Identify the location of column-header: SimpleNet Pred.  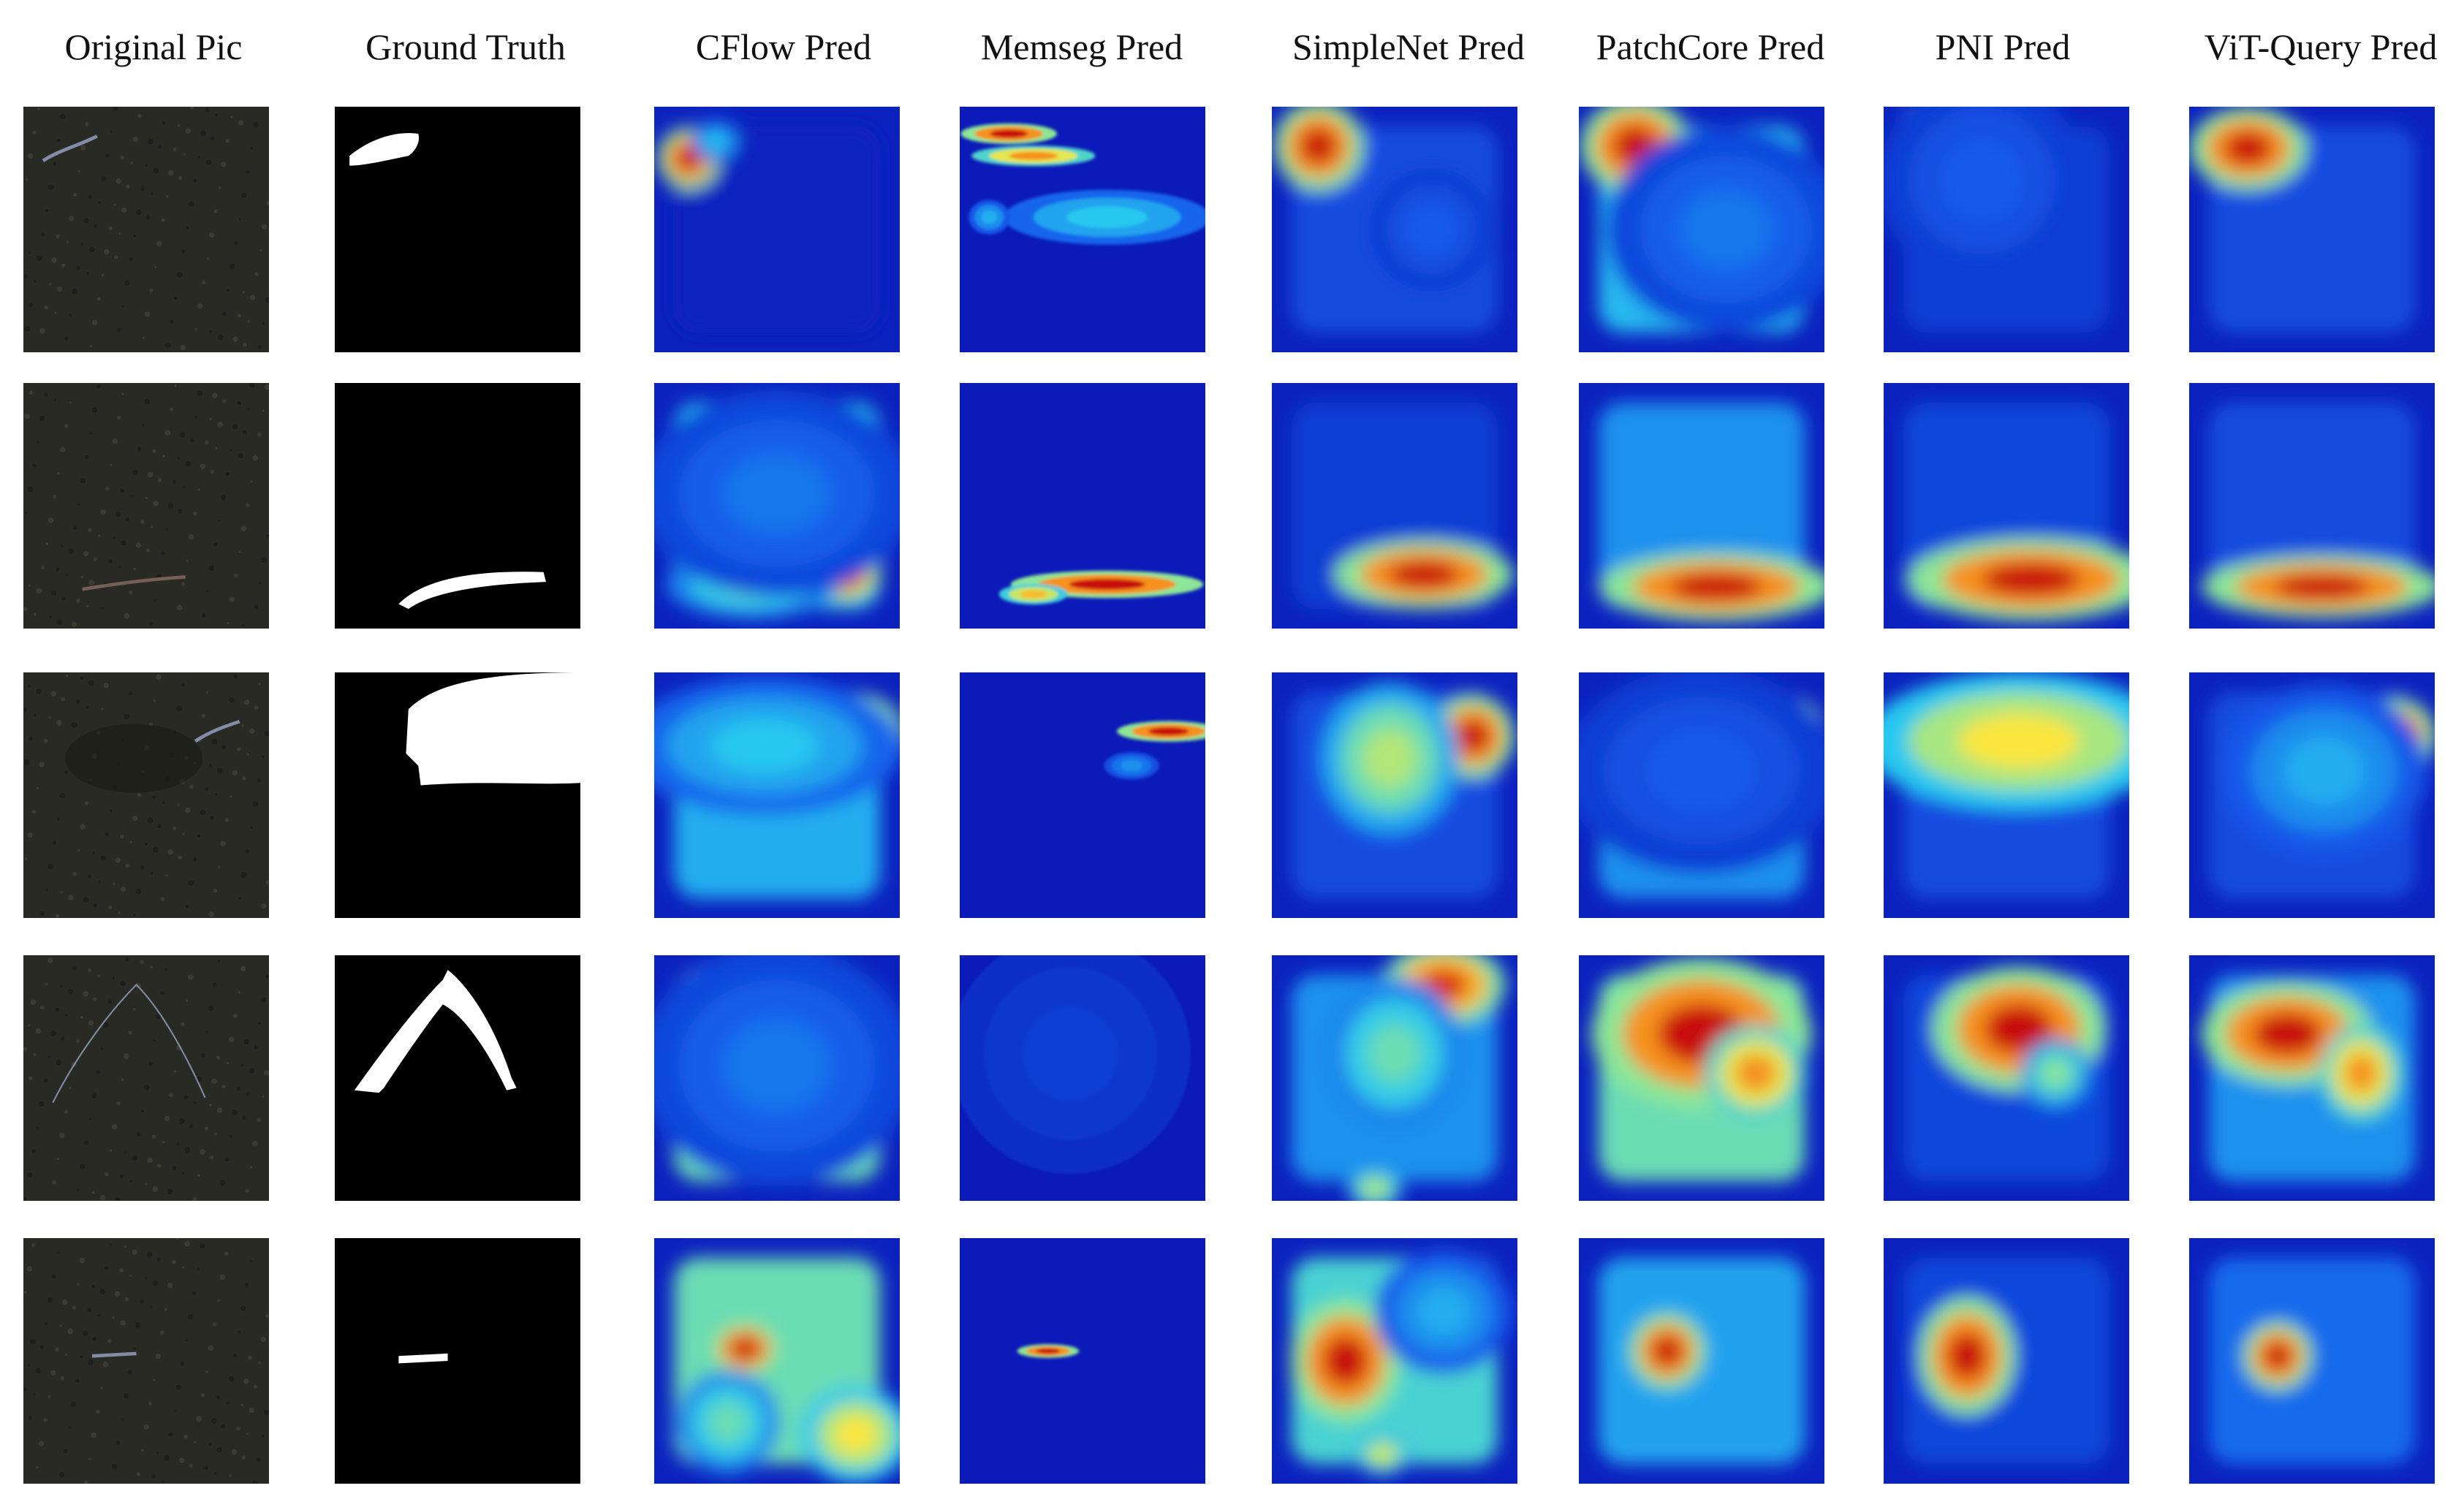
(1408, 46).